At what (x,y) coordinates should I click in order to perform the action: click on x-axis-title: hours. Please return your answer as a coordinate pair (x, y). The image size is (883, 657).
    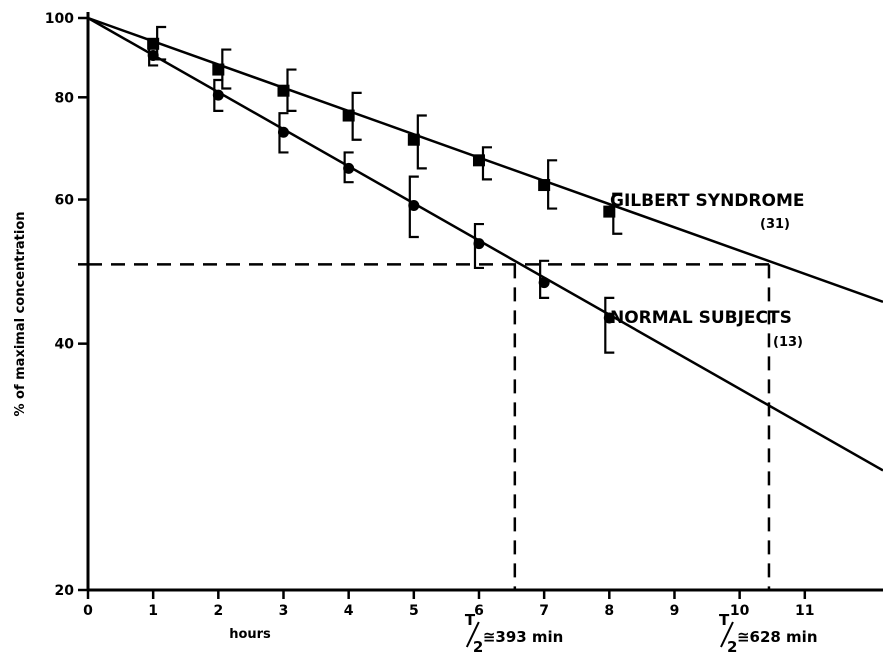
    Looking at the image, I should click on (250, 634).